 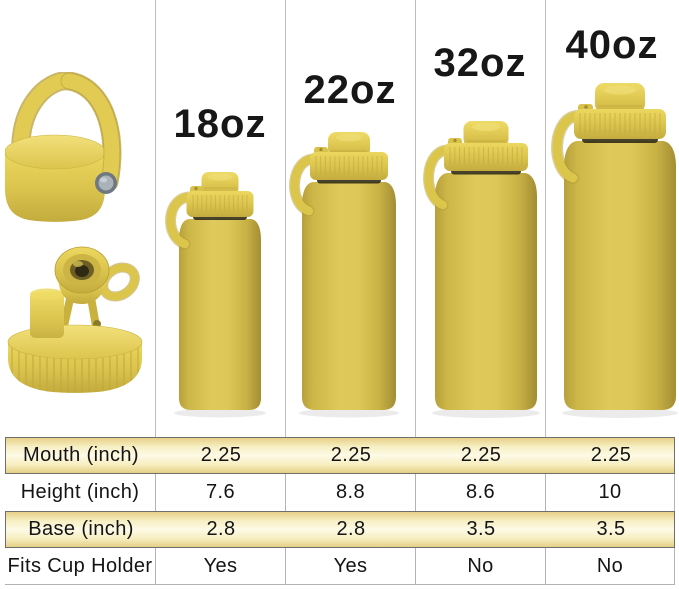 What do you see at coordinates (480, 566) in the screenshot?
I see `cup-holder-value-32oz: No` at bounding box center [480, 566].